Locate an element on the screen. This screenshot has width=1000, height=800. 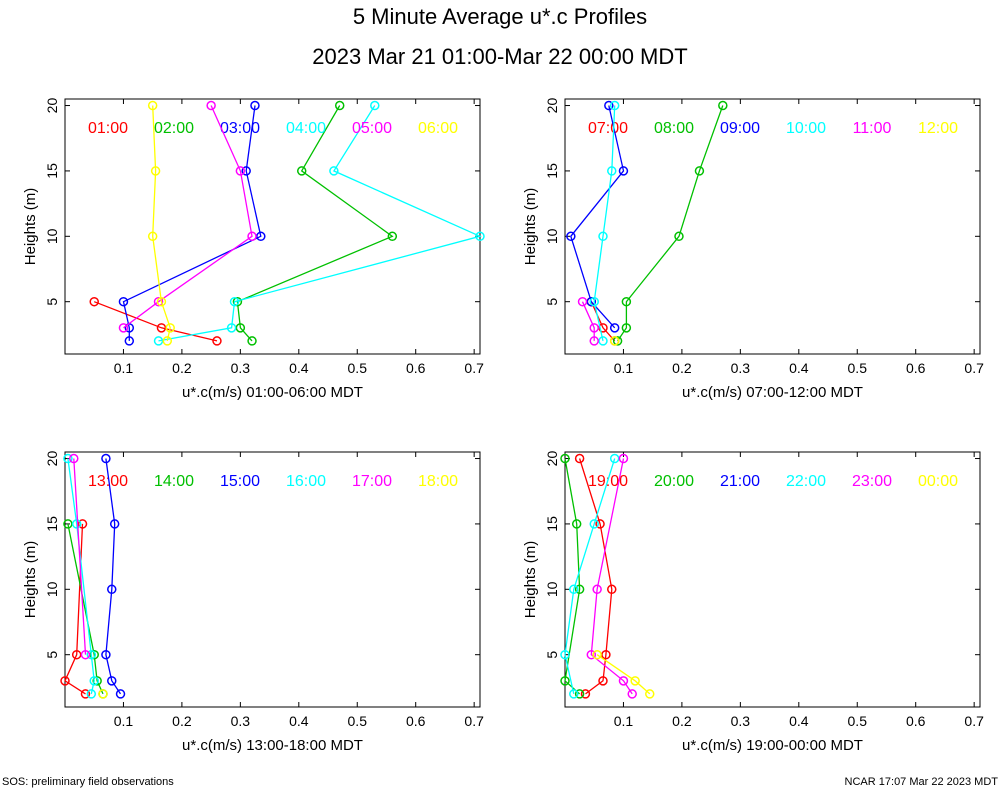
legend-entry: 06:00 is located at coordinates (438, 128).